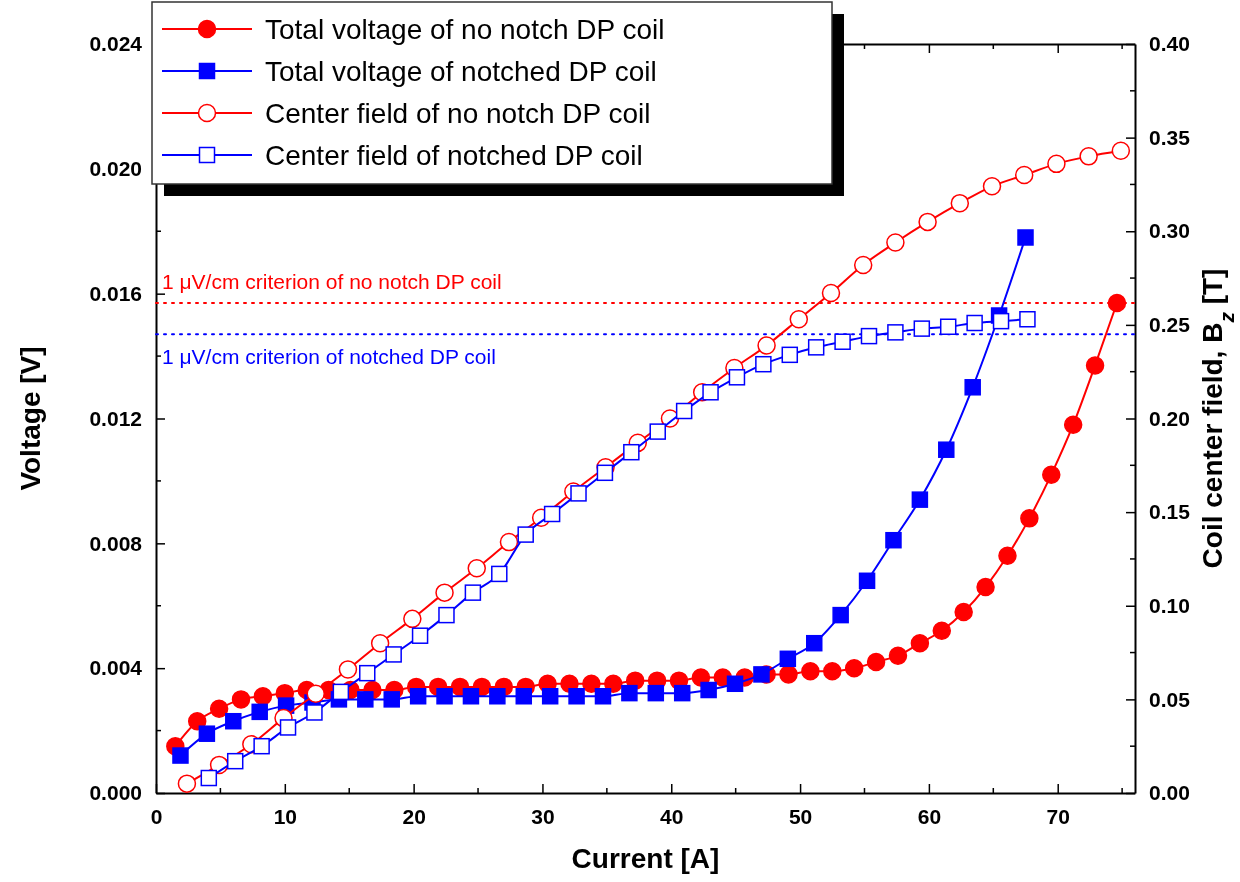  I want to click on y-axis-title: Voltage [V], so click(30, 418).